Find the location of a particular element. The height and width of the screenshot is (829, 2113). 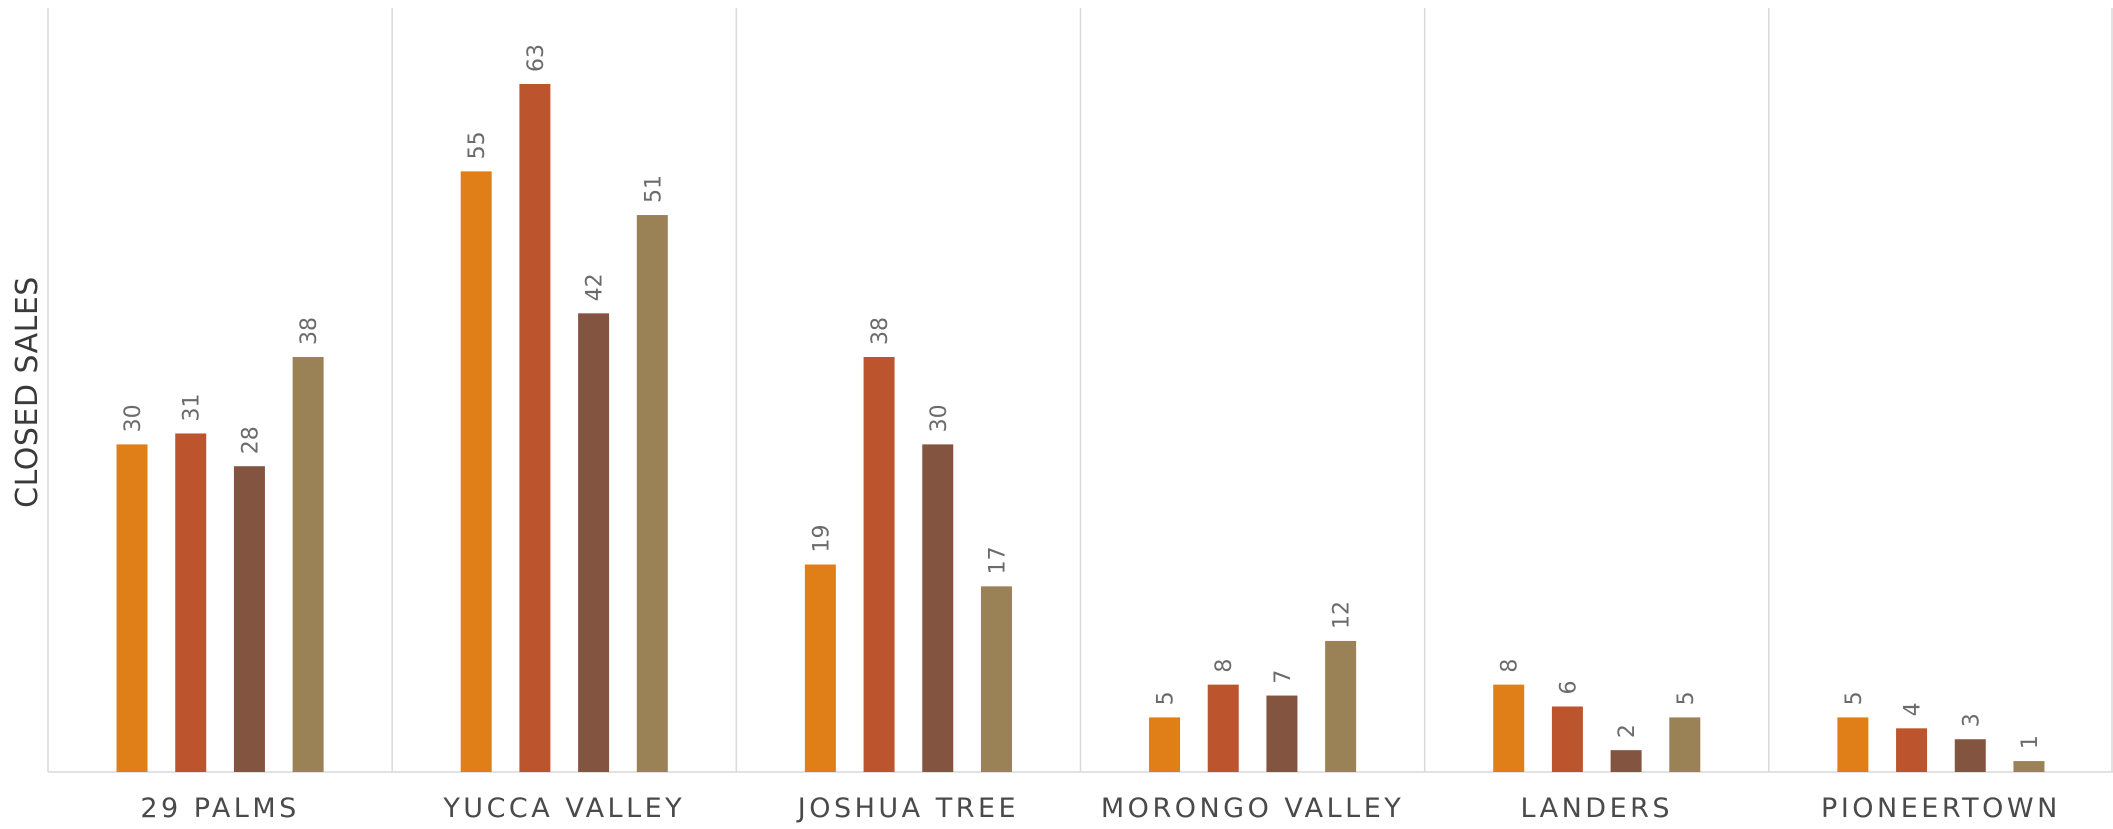

y-axis-label: CLOSED SALES is located at coordinates (27, 392).